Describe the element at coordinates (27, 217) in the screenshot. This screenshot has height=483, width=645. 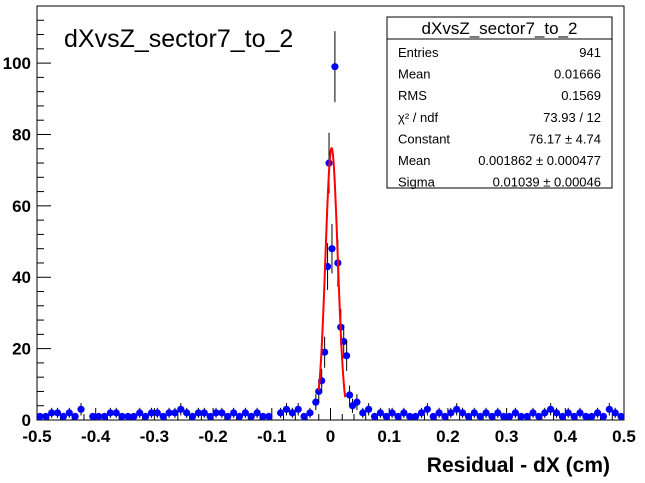
I see `y-axis: 0 20 40 60 80 100` at that location.